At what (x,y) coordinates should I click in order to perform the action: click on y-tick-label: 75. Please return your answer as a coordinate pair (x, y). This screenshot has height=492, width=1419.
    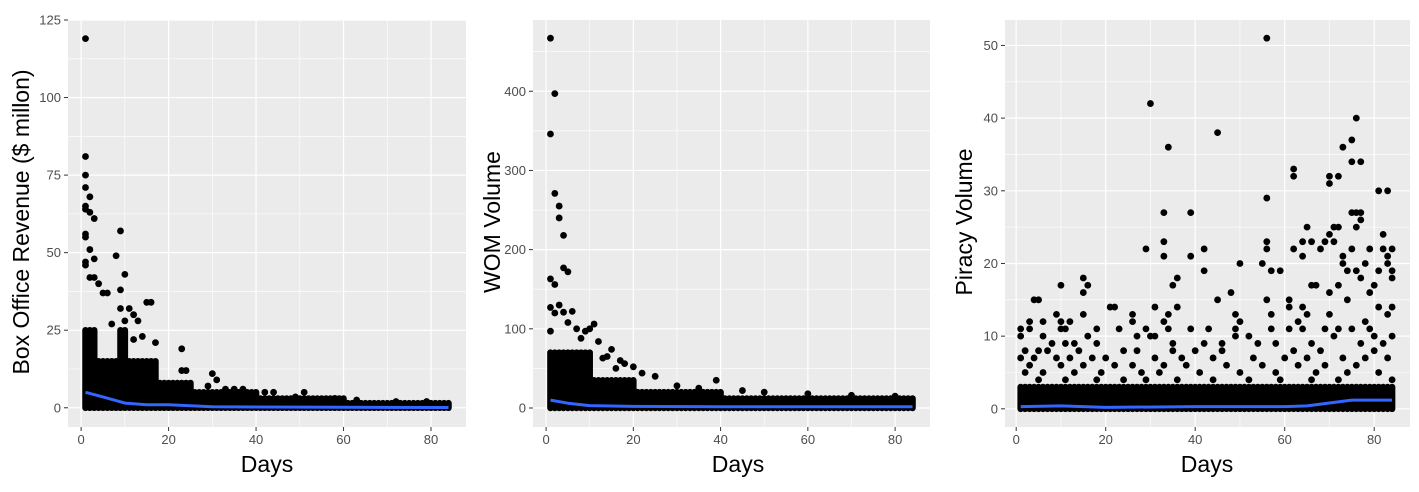
    Looking at the image, I should click on (54, 175).